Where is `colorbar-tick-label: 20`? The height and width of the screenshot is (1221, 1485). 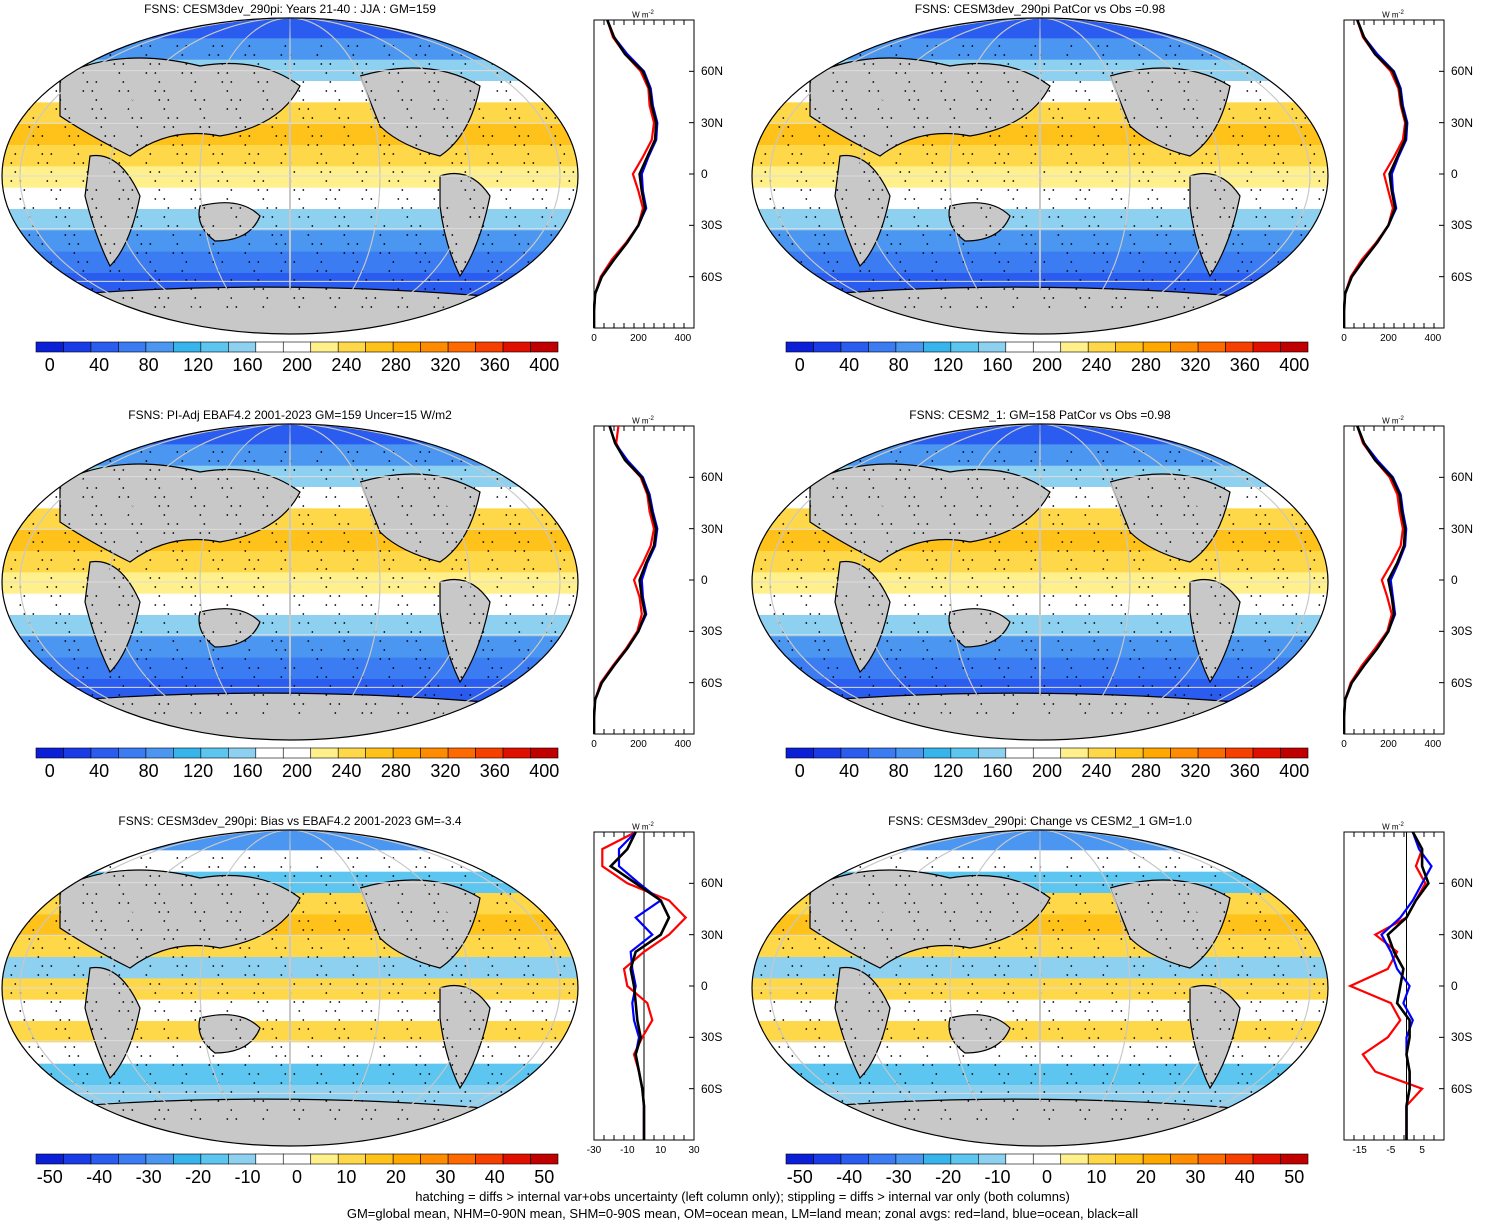
colorbar-tick-label: 20 is located at coordinates (395, 1177).